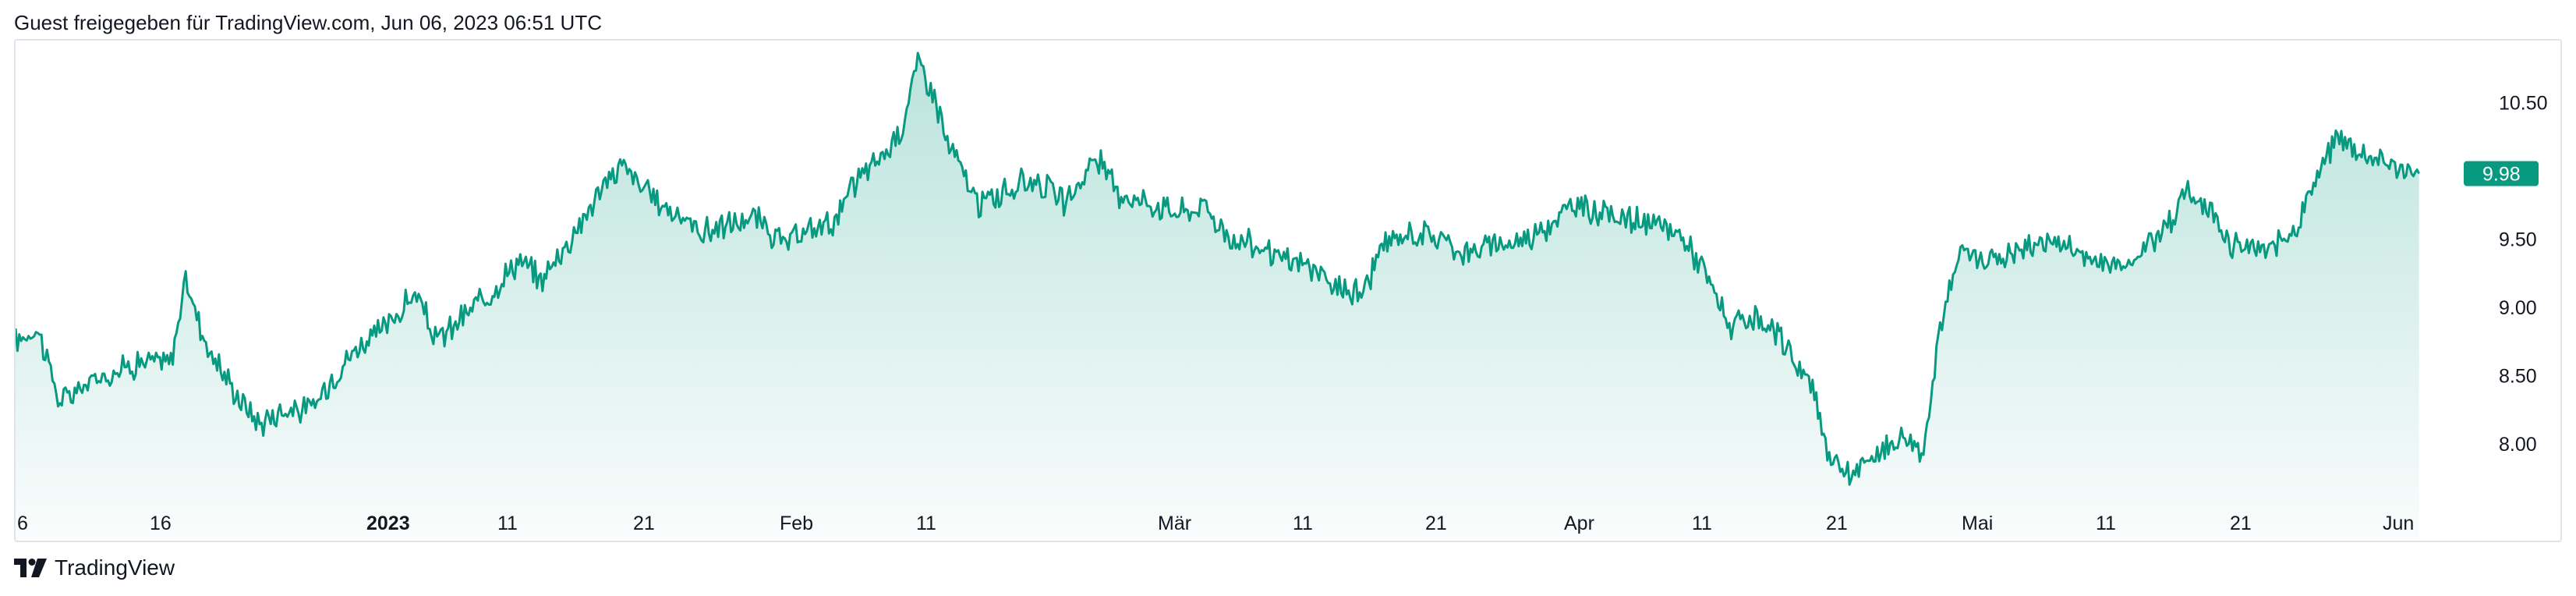 The height and width of the screenshot is (596, 2576). Describe the element at coordinates (2398, 523) in the screenshot. I see `x-tick-label: Jun` at that location.